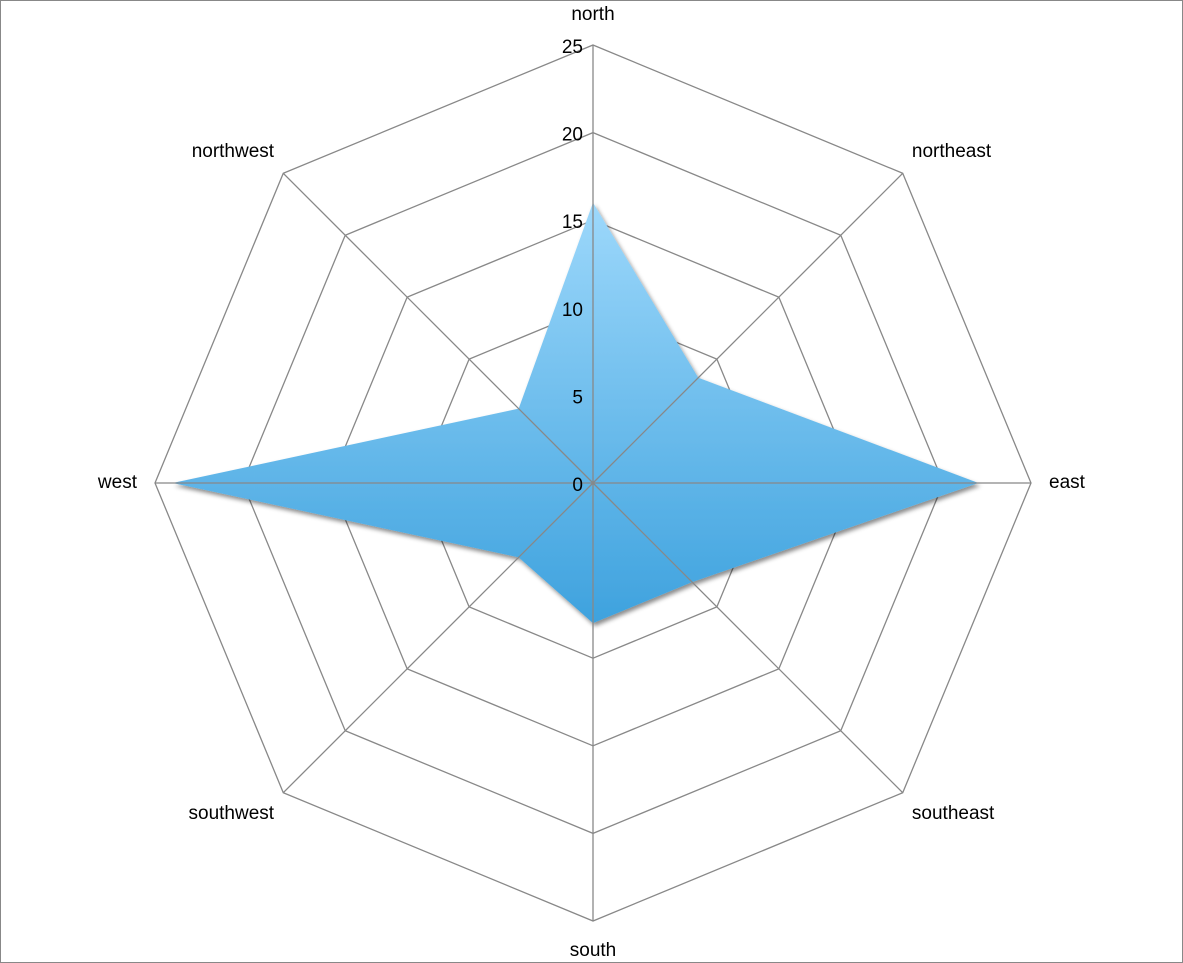 The width and height of the screenshot is (1183, 963). What do you see at coordinates (232, 813) in the screenshot?
I see `category-label: southwest` at bounding box center [232, 813].